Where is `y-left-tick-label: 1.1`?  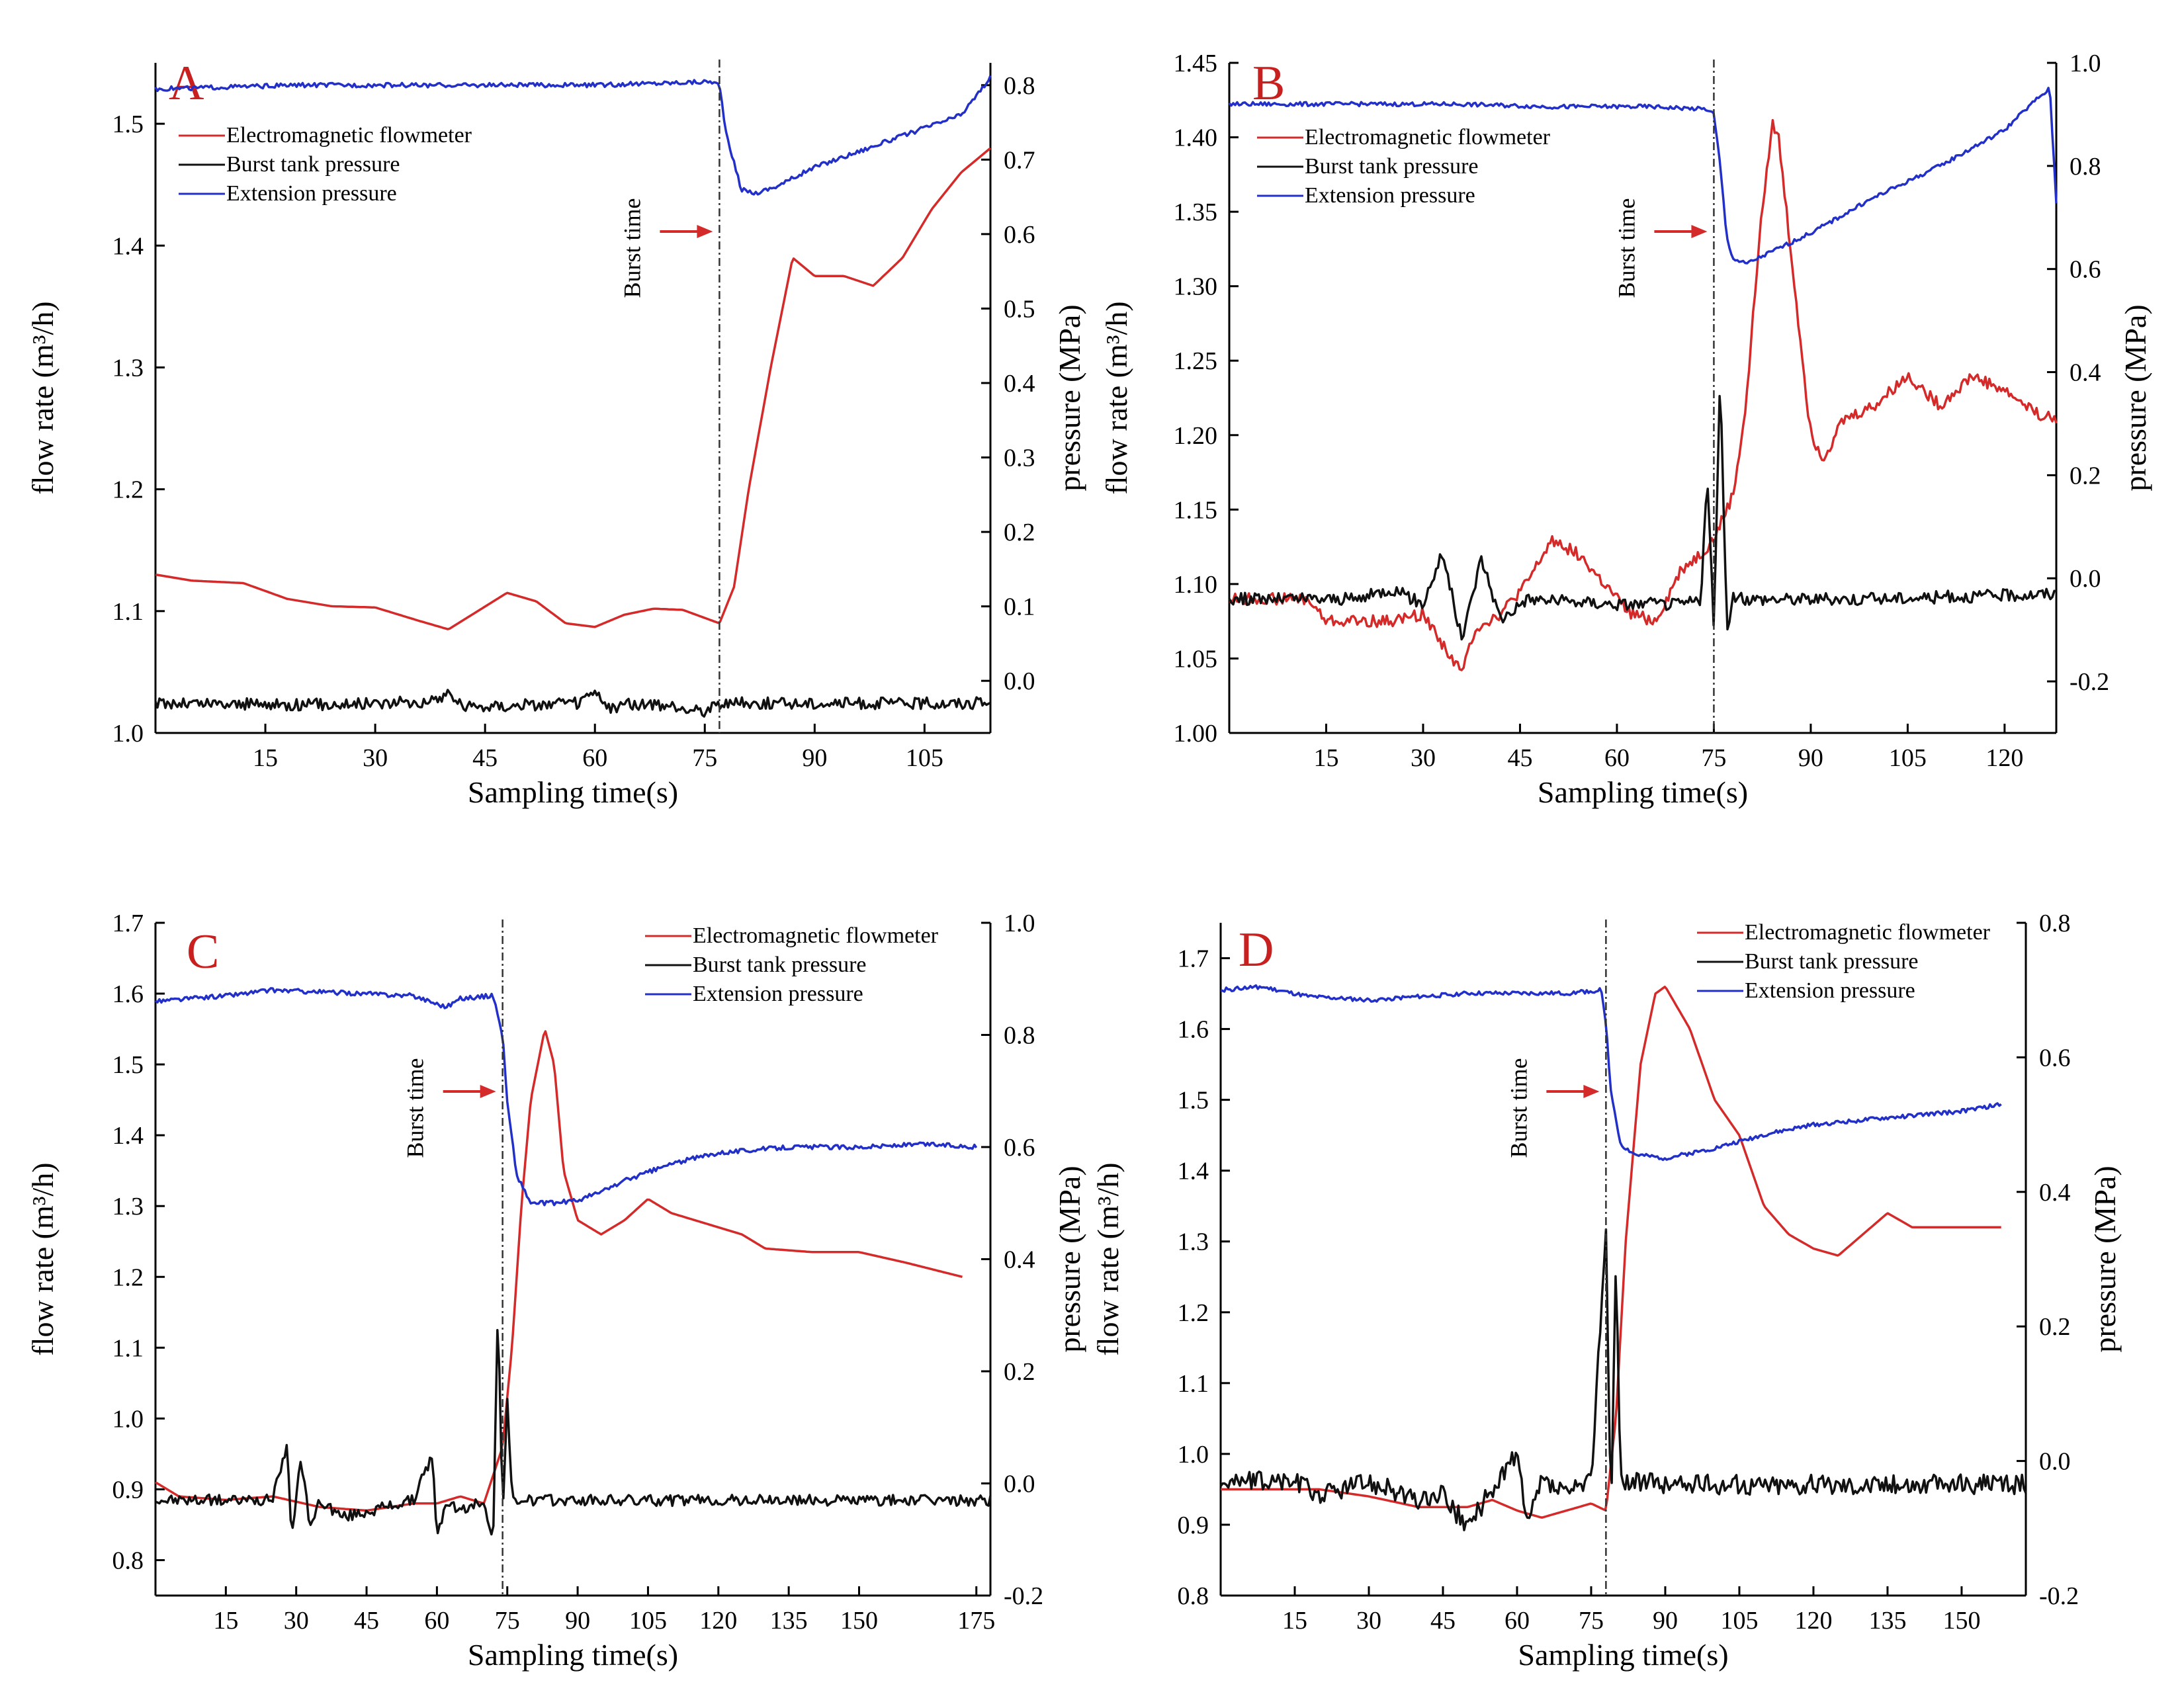 y-left-tick-label: 1.1 is located at coordinates (1193, 1384).